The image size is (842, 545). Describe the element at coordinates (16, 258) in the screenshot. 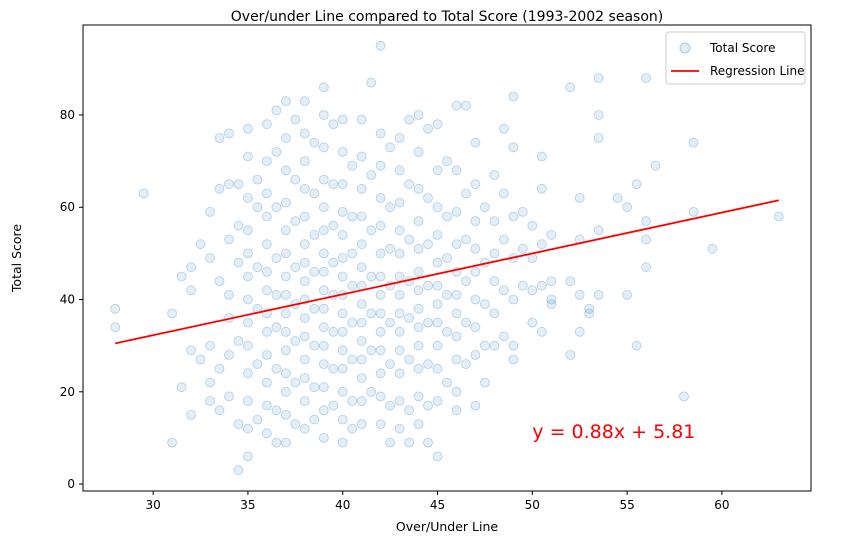

I see `y-axis-label: Total Score` at that location.